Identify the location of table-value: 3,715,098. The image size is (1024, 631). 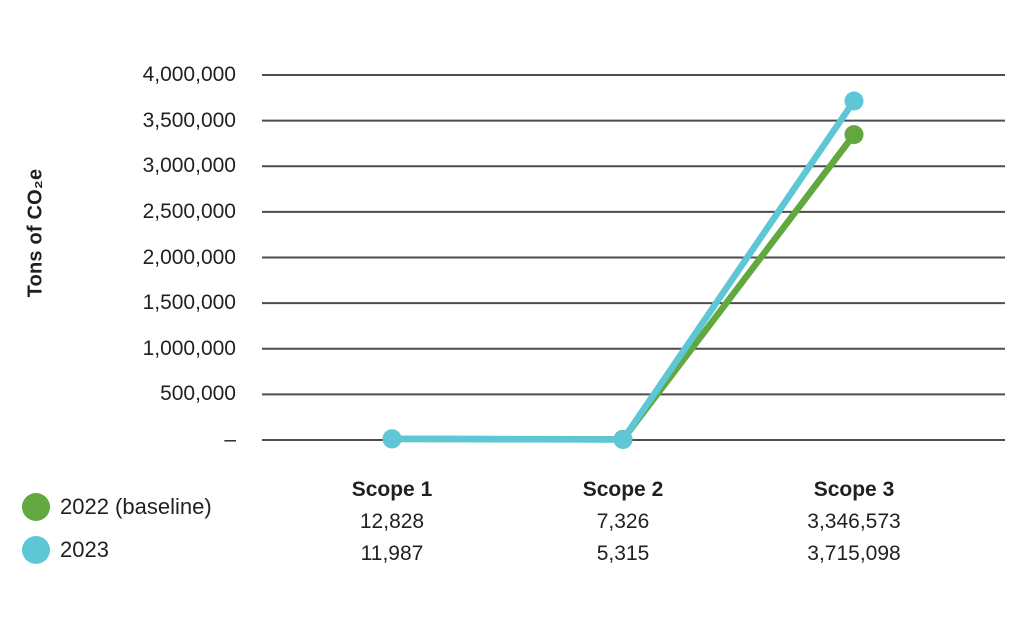
(854, 553).